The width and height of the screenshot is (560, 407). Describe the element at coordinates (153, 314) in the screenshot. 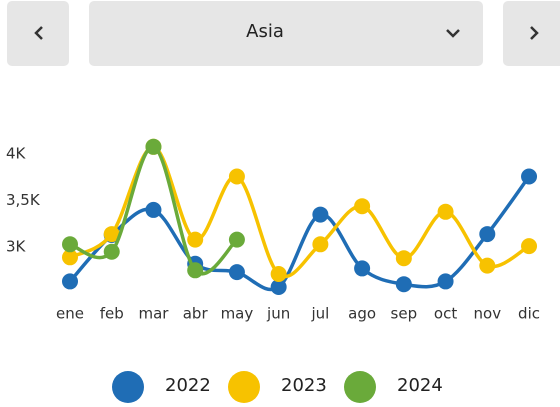

I see `x-tick-label: mar` at that location.